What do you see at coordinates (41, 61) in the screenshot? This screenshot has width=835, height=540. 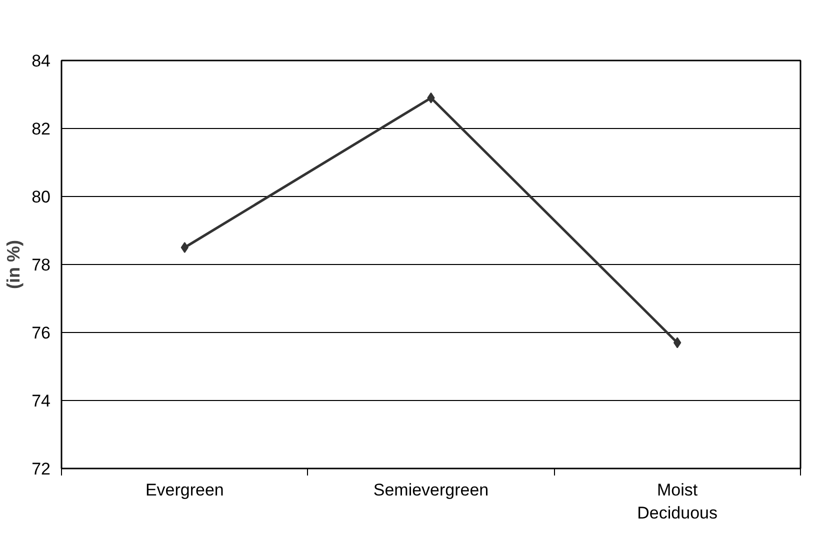 I see `y-tick-label: 84` at bounding box center [41, 61].